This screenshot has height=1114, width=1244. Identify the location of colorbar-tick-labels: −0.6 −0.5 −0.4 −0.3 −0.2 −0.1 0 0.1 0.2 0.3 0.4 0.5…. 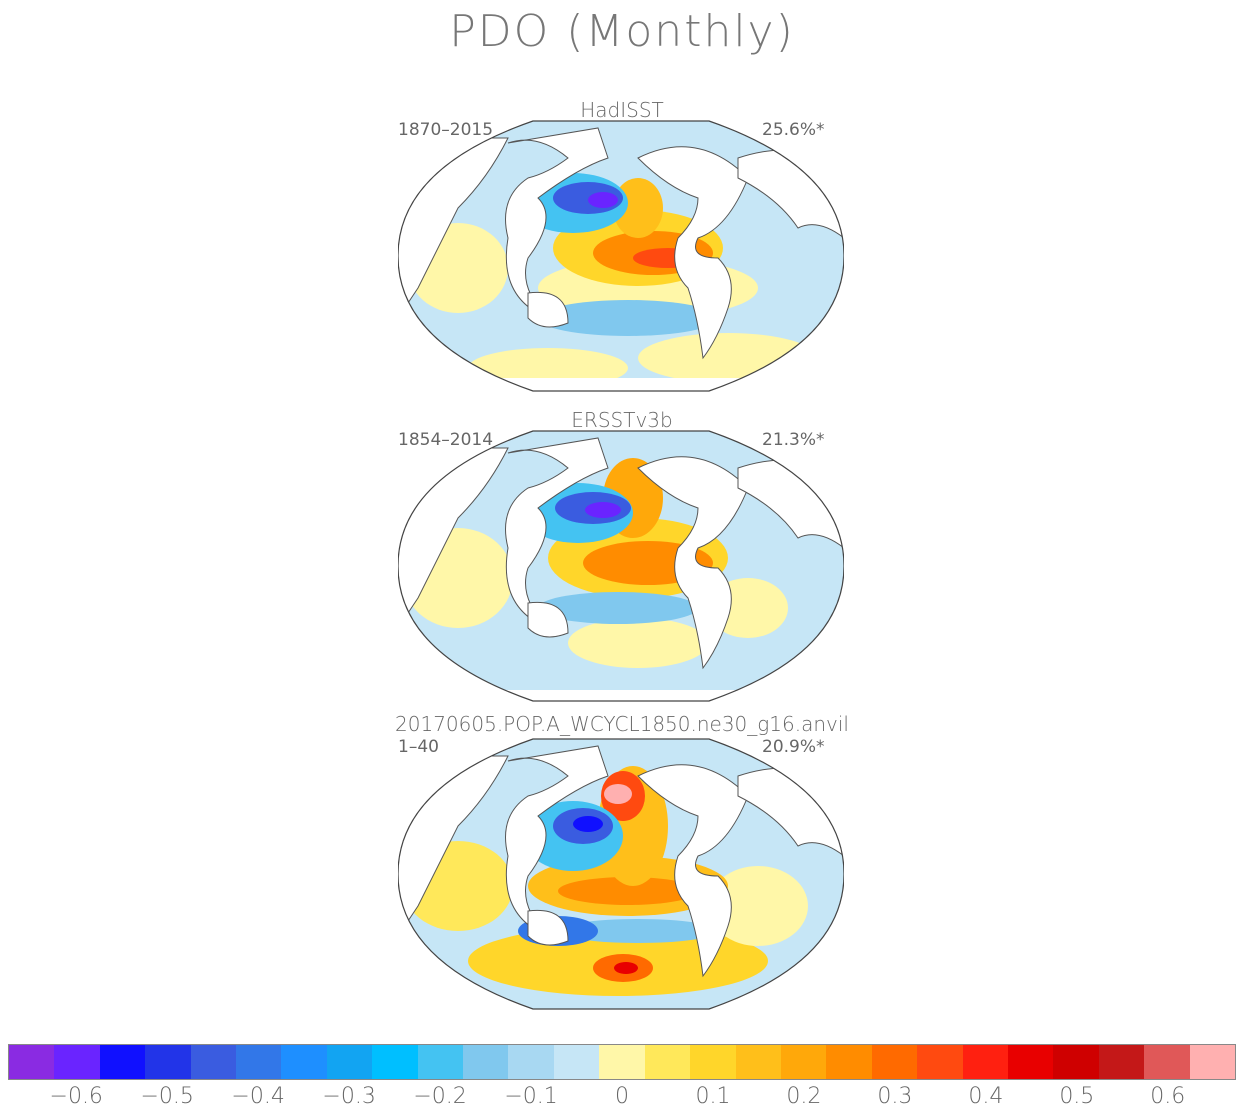
(622, 1097).